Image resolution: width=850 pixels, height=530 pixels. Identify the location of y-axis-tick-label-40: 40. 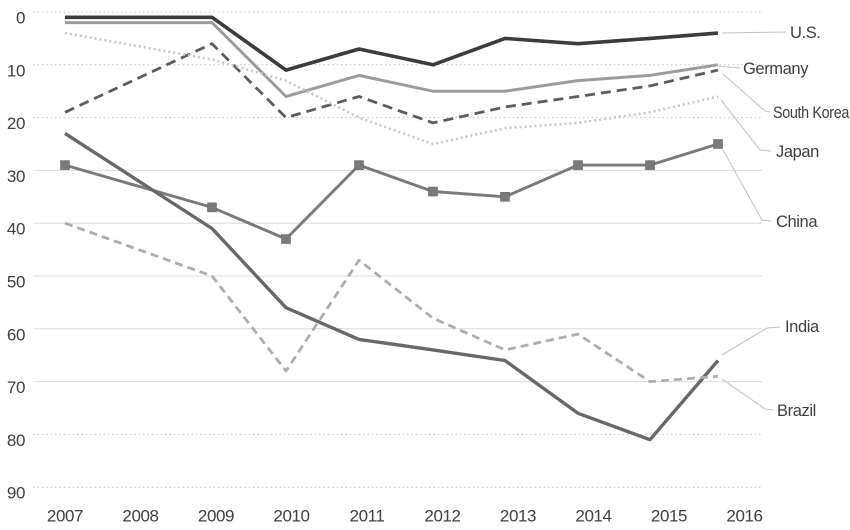
(16, 229).